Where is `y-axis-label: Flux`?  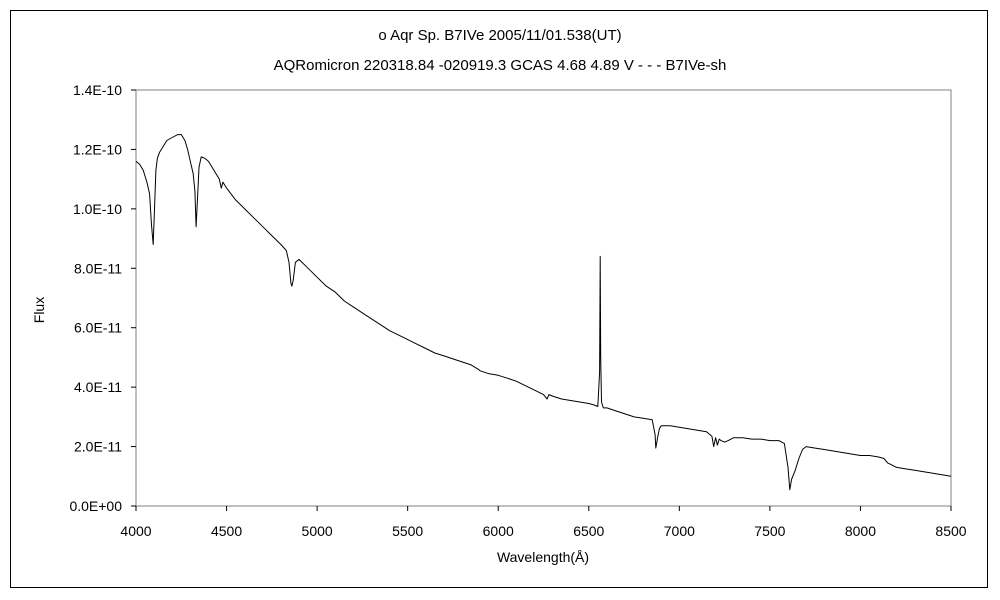
y-axis-label: Flux is located at coordinates (39, 310).